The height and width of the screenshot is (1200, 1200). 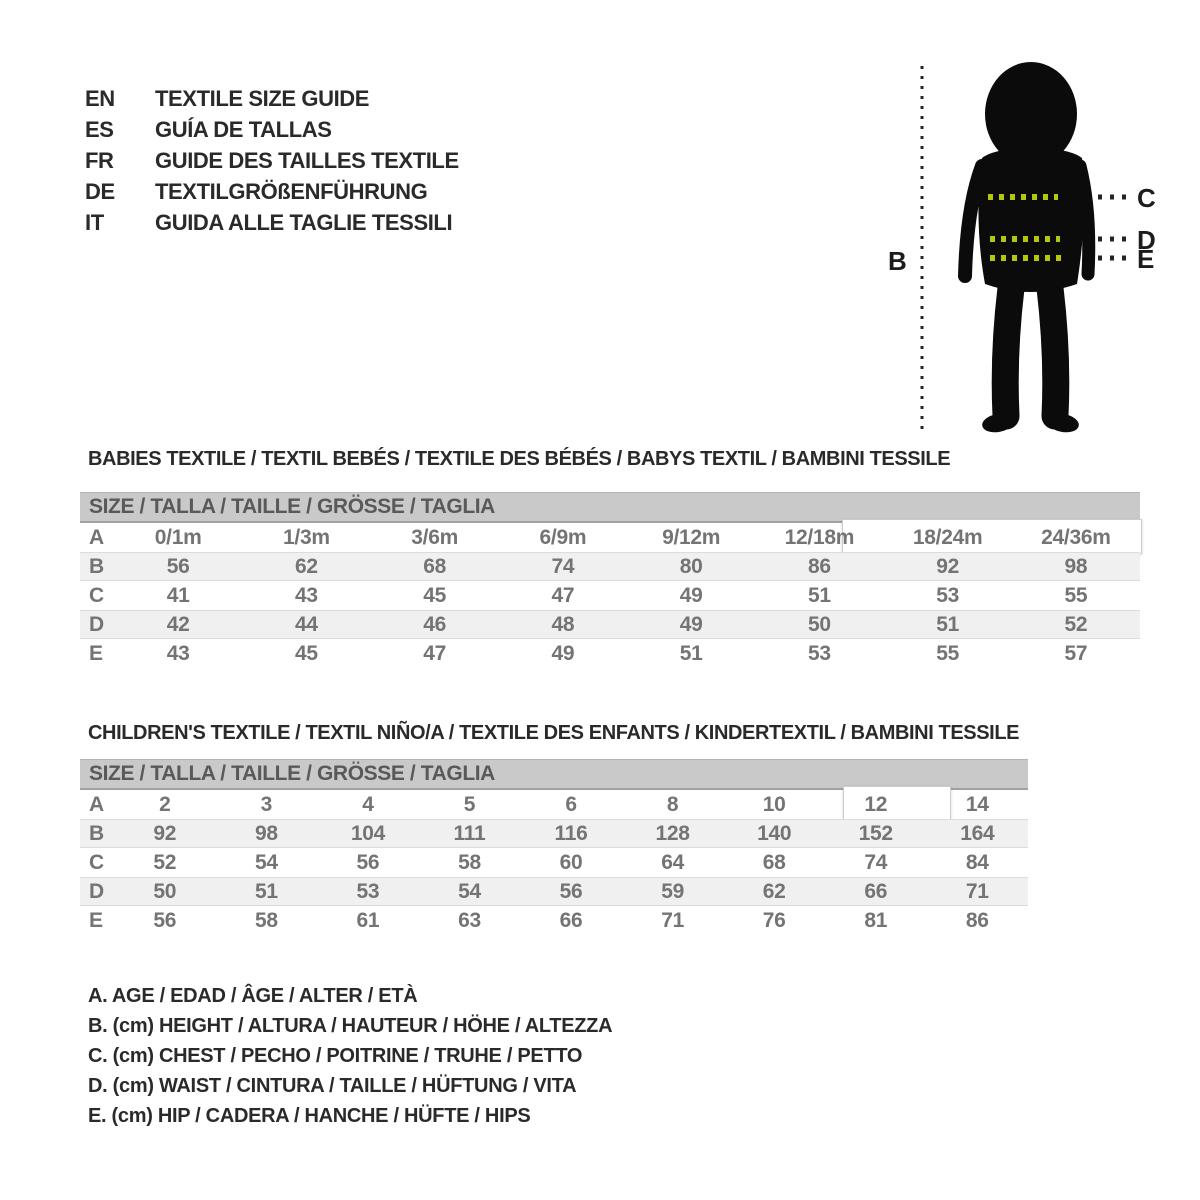 I want to click on waist-label: D, so click(x=1146, y=240).